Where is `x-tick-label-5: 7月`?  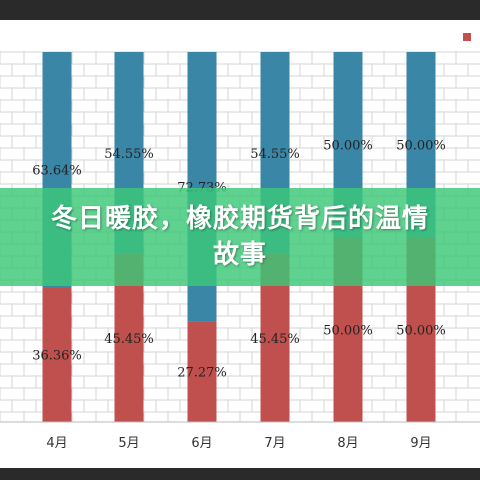 x-tick-label-5: 7月 is located at coordinates (274, 443).